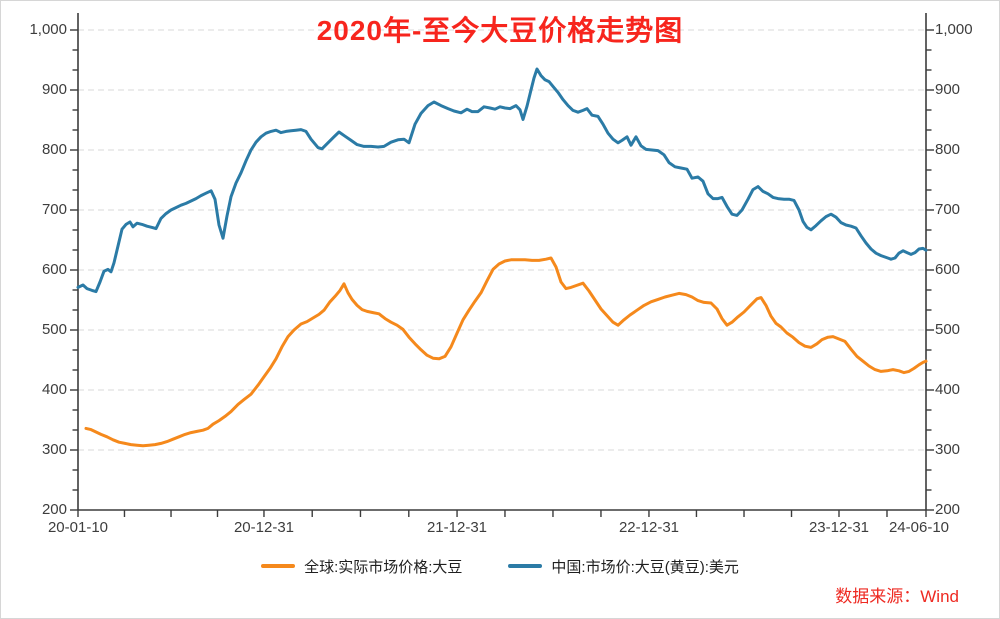 The width and height of the screenshot is (1000, 619). What do you see at coordinates (649, 527) in the screenshot?
I see `x-axis-tick-label: 22-12-31` at bounding box center [649, 527].